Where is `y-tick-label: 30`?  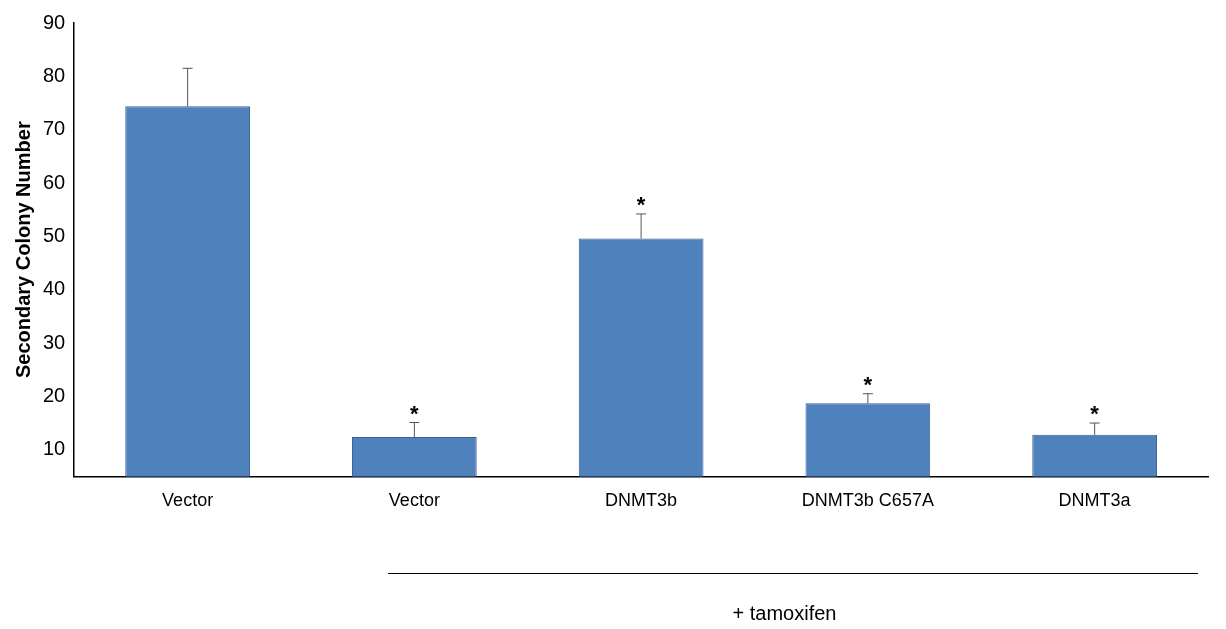
y-tick-label: 30 is located at coordinates (54, 341).